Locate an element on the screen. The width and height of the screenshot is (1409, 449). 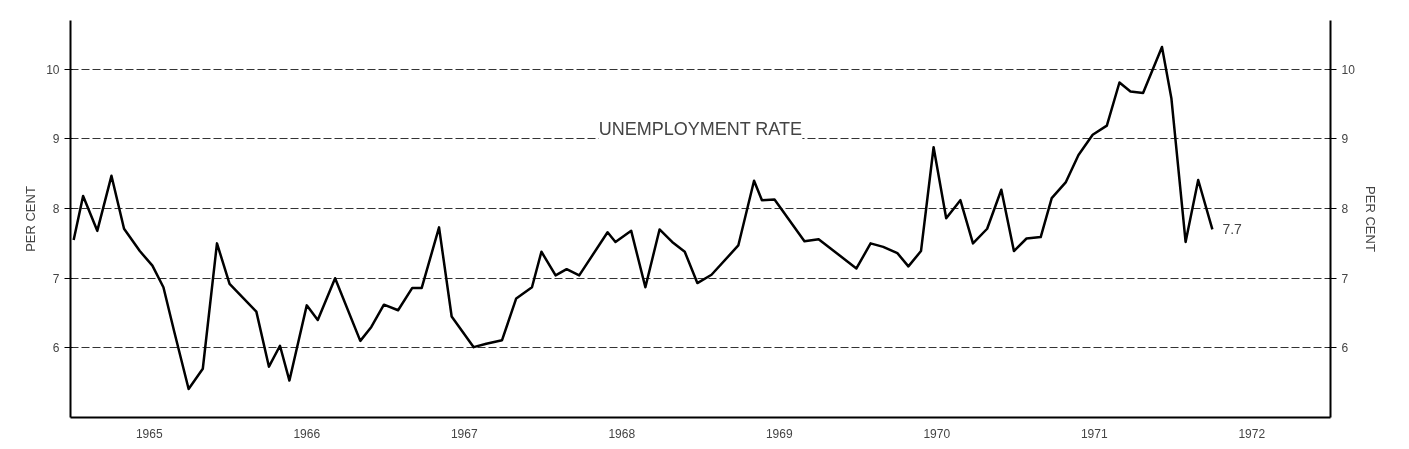
y2-tick-label: 7 is located at coordinates (1345, 278).